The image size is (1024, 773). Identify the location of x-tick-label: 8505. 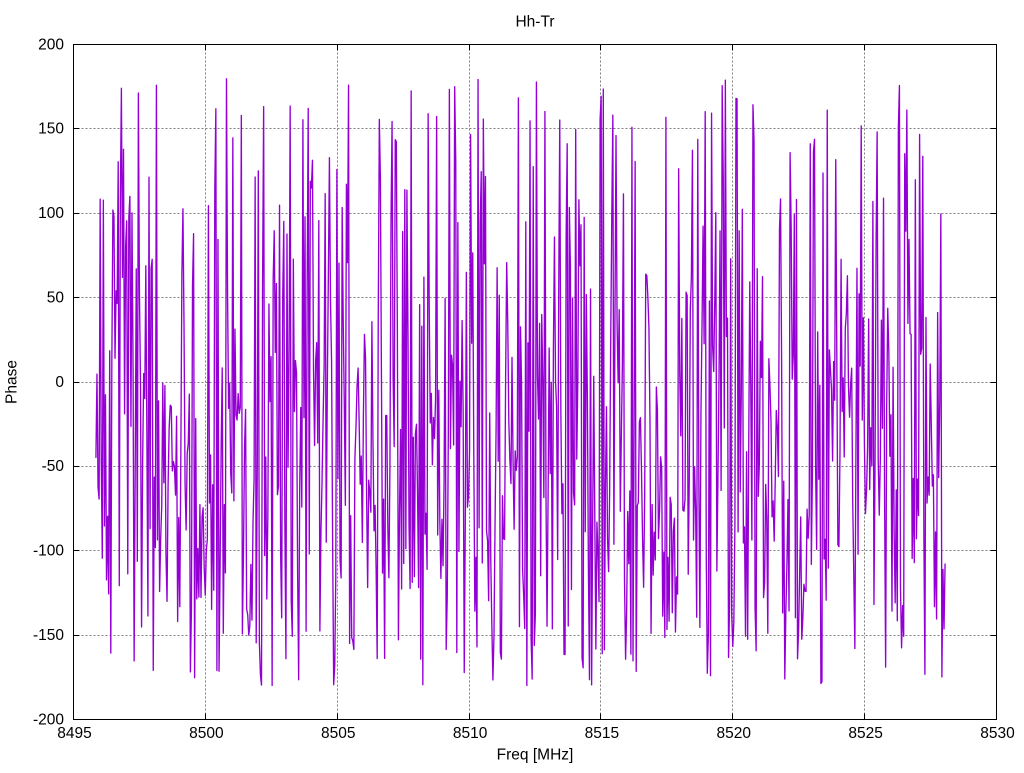
(338, 733).